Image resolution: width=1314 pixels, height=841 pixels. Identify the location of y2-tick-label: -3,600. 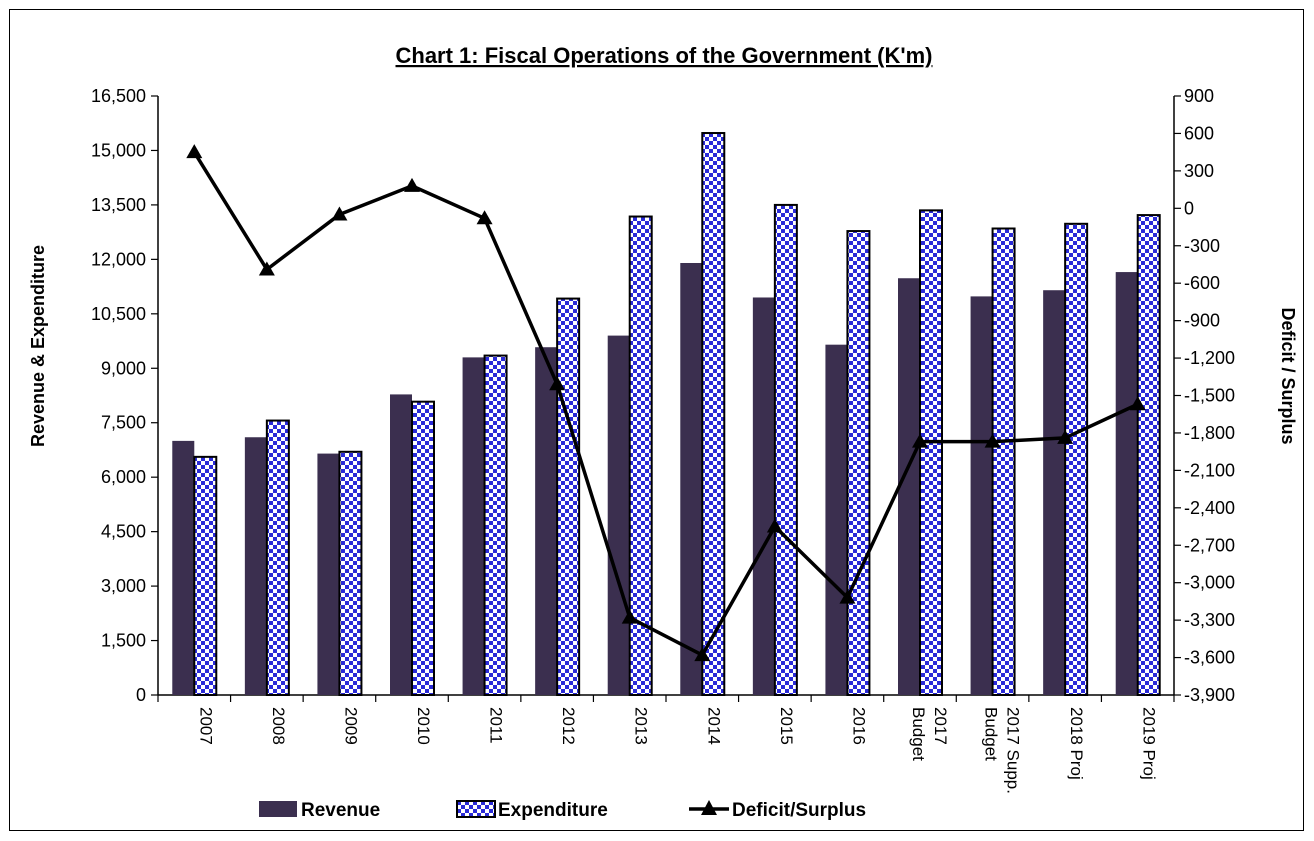
(1209, 658).